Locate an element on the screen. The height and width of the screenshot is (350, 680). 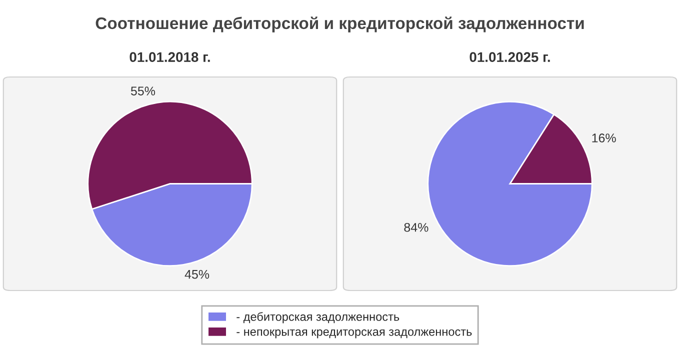
data-label: 45% is located at coordinates (197, 274).